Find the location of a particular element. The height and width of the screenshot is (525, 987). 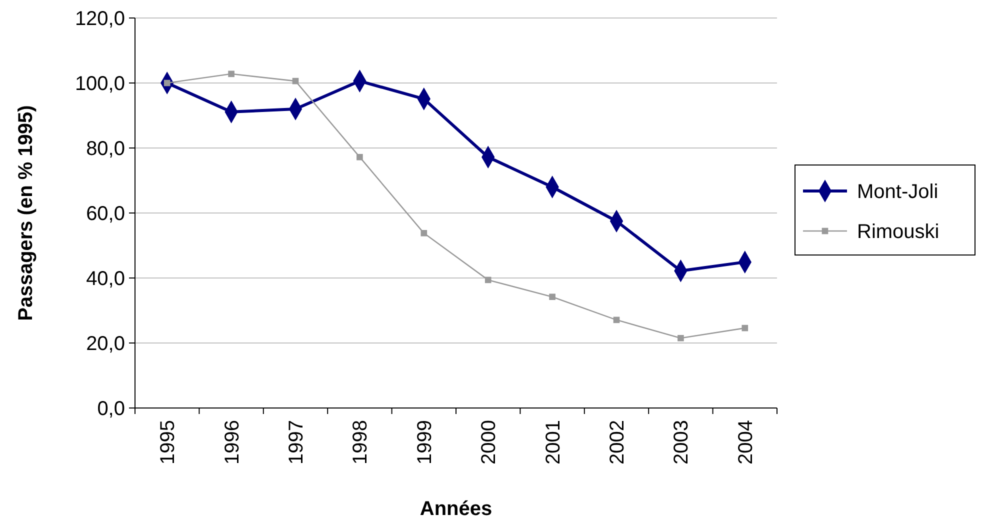

x-axis-title: Années is located at coordinates (456, 509).